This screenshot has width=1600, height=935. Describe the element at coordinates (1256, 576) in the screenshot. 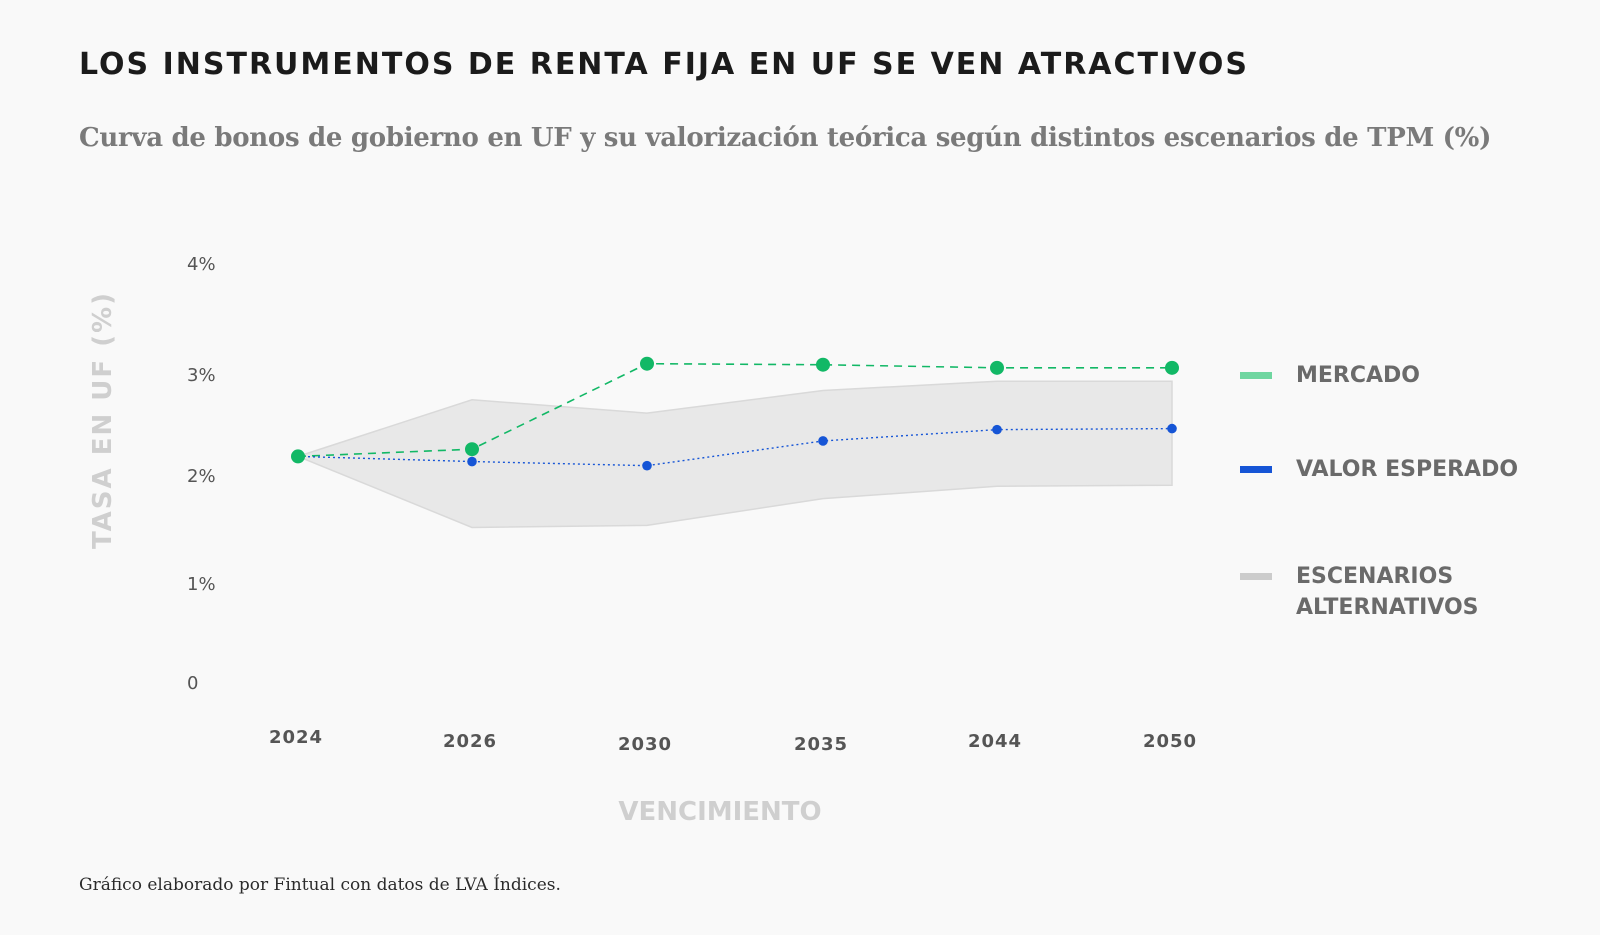

I see `legend-swatch-escenarios` at that location.